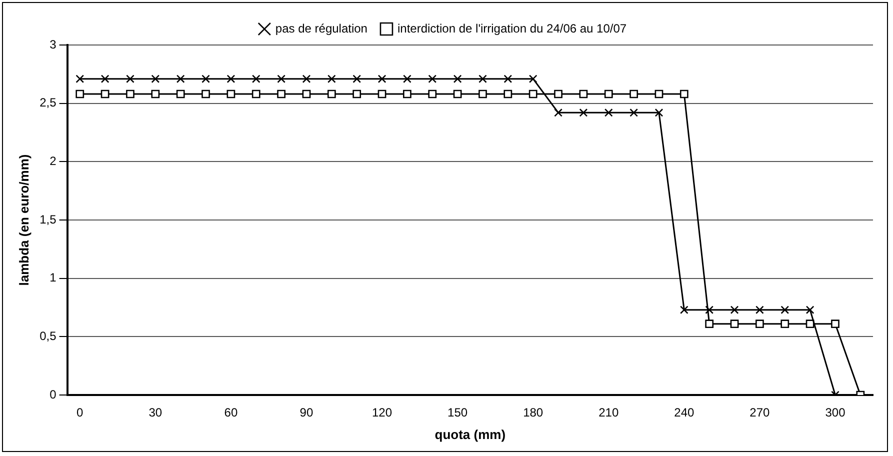 The width and height of the screenshot is (893, 456). I want to click on y-tick-label: 0, so click(53, 394).